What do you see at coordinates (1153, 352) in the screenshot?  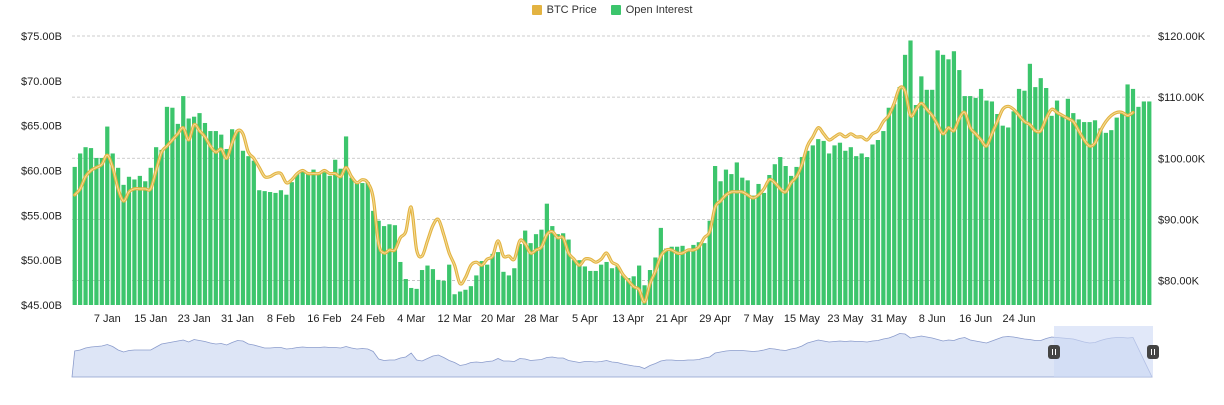 I see `navigator-handle-right` at bounding box center [1153, 352].